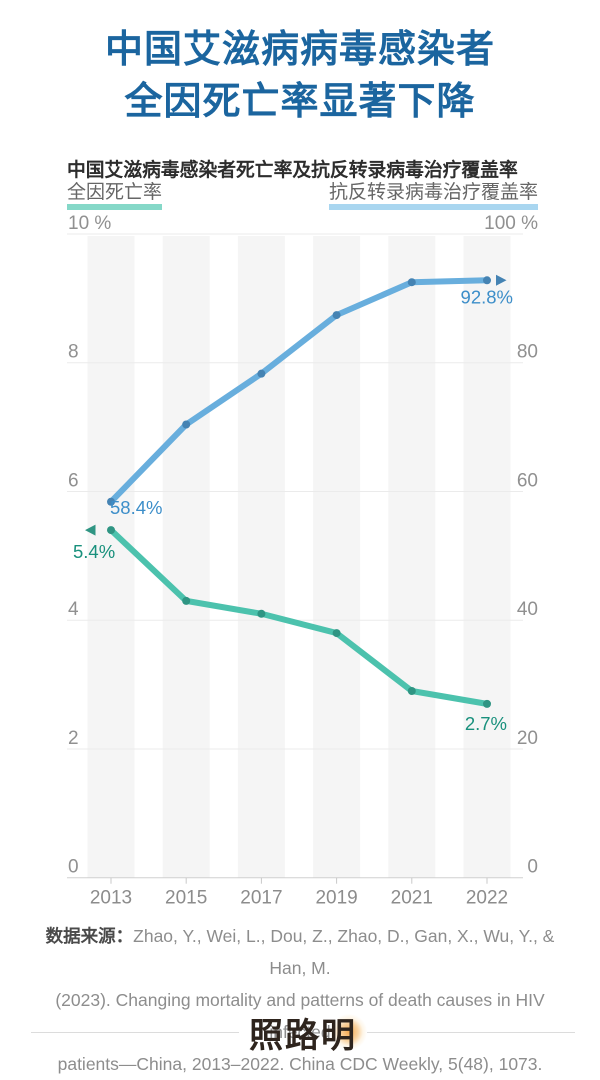 The width and height of the screenshot is (600, 1080). I want to click on x-axis-label-2022: 2022, so click(487, 898).